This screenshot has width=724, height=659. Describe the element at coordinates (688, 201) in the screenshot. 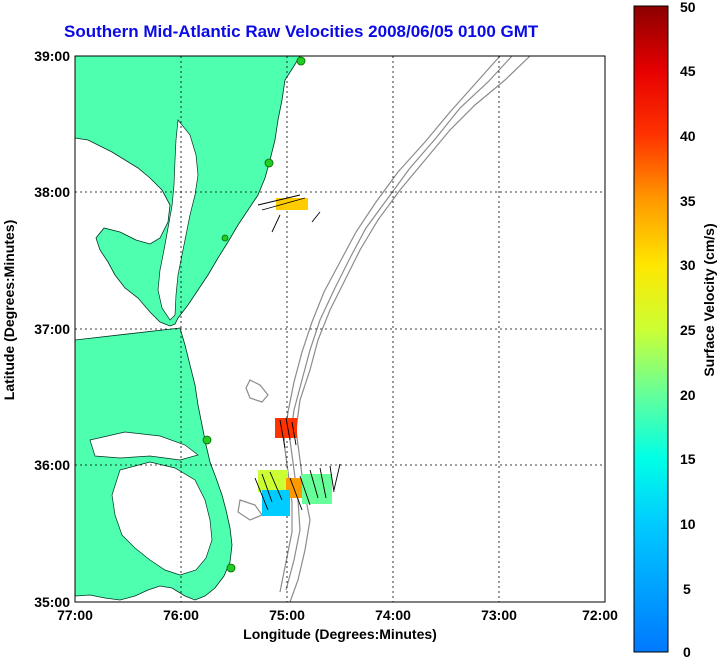

I see `colorbar-tick-label: 35` at that location.